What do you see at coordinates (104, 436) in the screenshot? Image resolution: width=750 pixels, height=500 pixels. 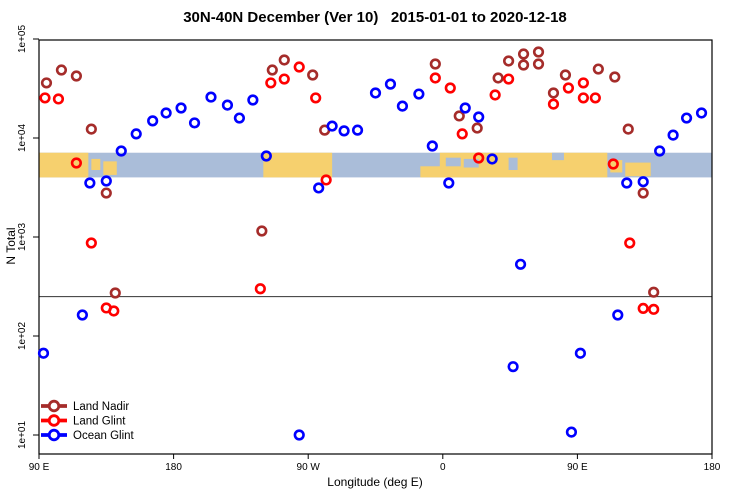 I see `legend-label: Ocean Glint` at bounding box center [104, 436].